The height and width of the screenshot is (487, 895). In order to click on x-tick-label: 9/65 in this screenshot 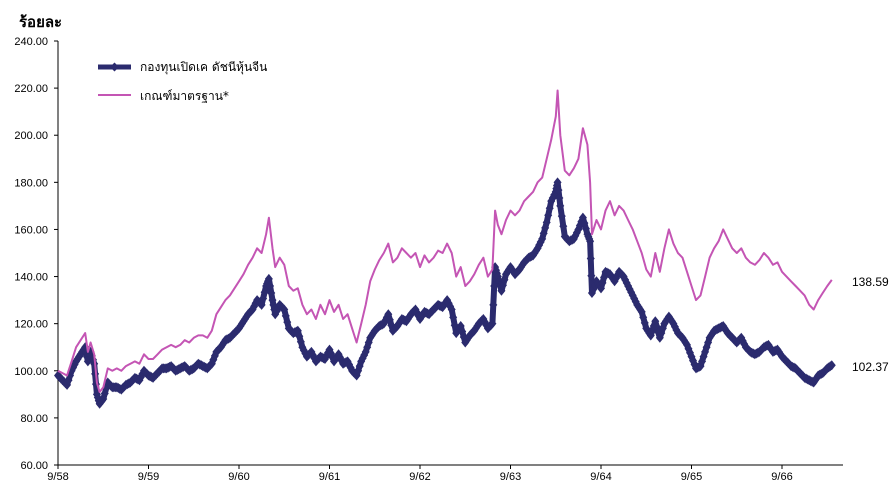, I will do `click(691, 477)`.